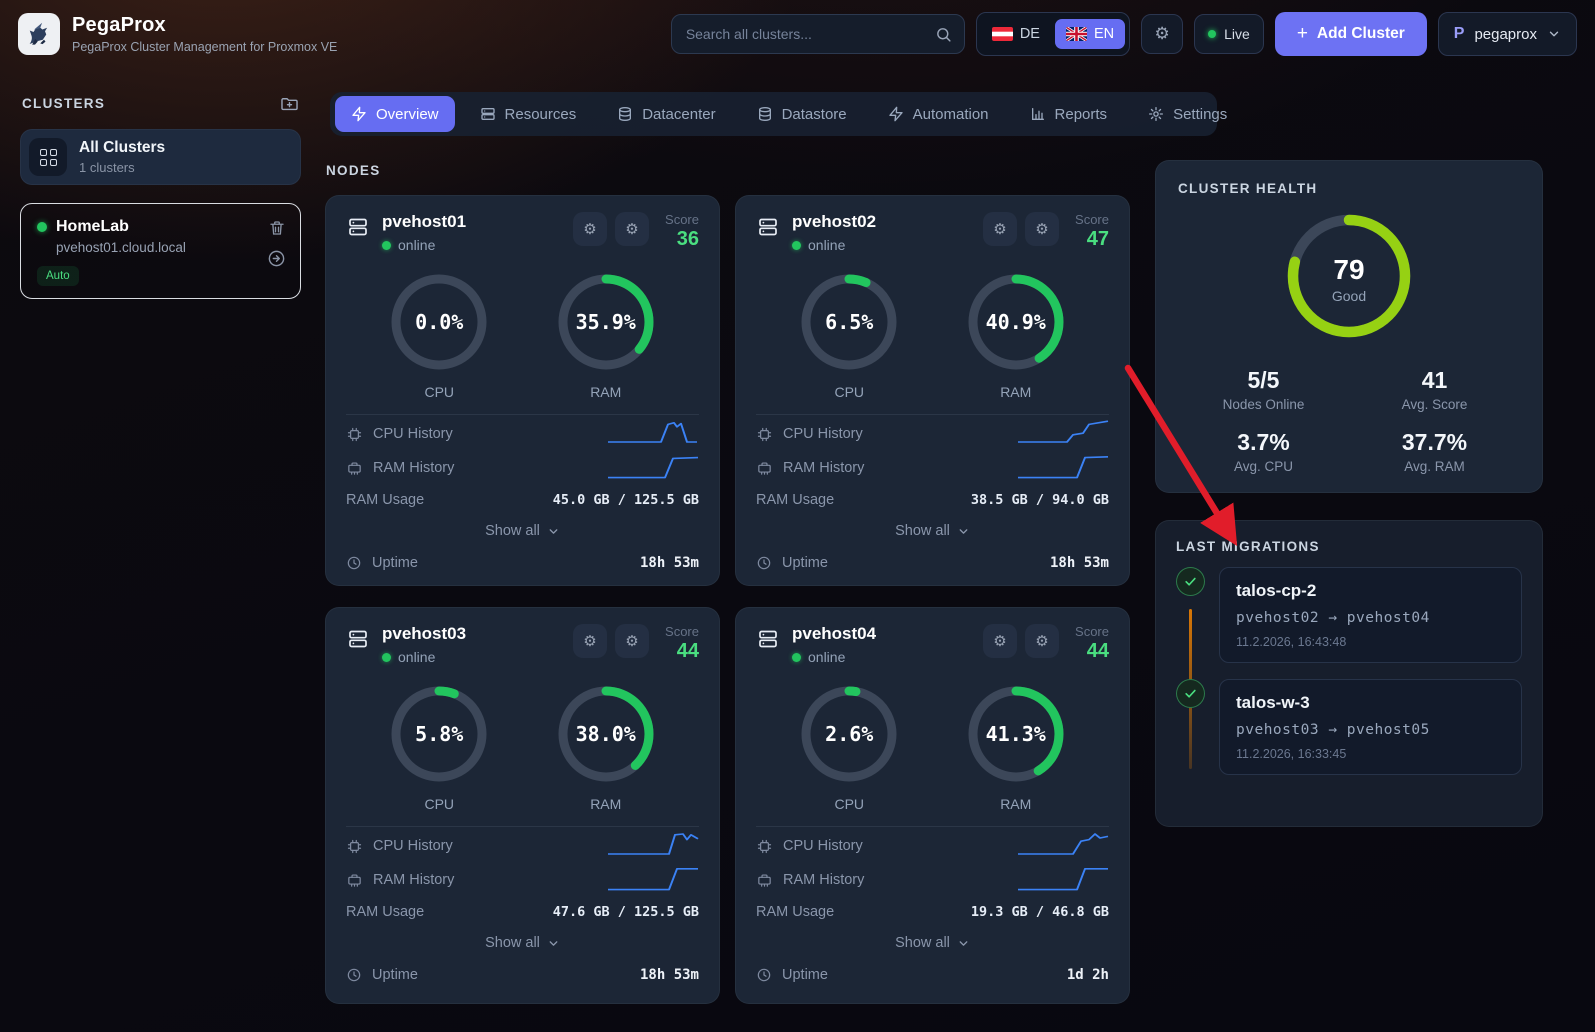  I want to click on search-input, so click(810, 34).